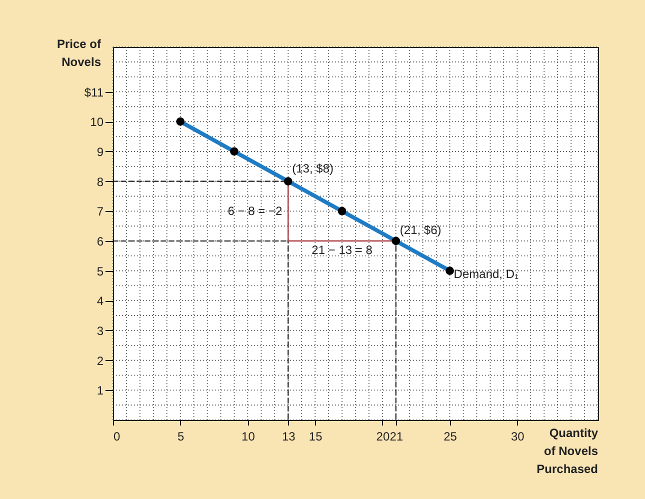  Describe the element at coordinates (567, 451) in the screenshot. I see `x-axis-title: Quantity of Novels Purchased` at that location.